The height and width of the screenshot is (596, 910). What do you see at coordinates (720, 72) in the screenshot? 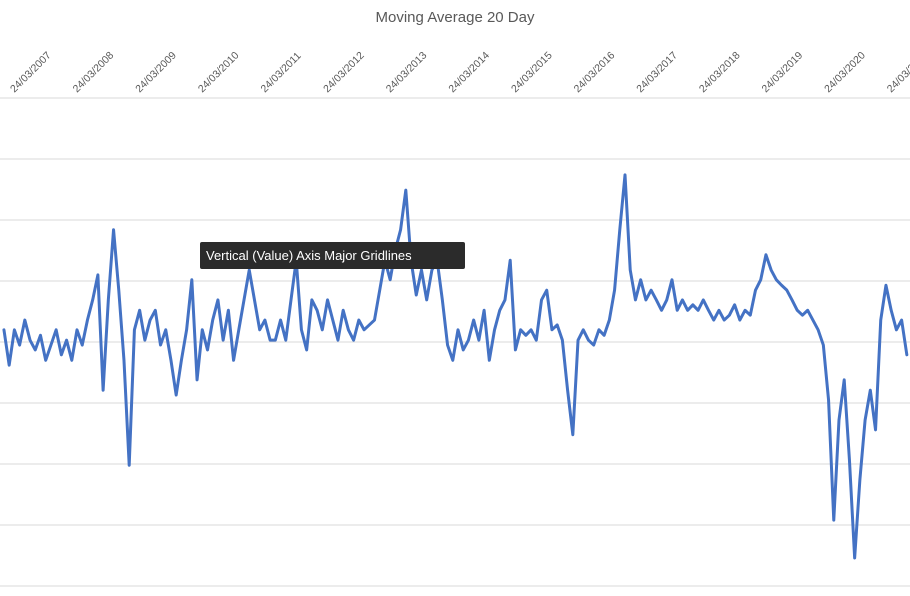
I see `x-tick-label: 24/03/2018` at bounding box center [720, 72].